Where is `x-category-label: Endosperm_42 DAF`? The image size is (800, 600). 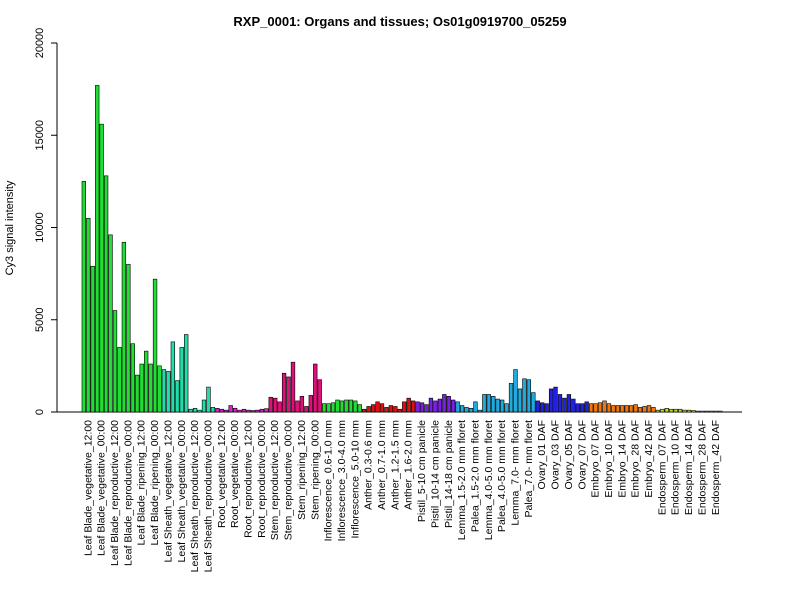
x-category-label: Endosperm_42 DAF is located at coordinates (716, 467).